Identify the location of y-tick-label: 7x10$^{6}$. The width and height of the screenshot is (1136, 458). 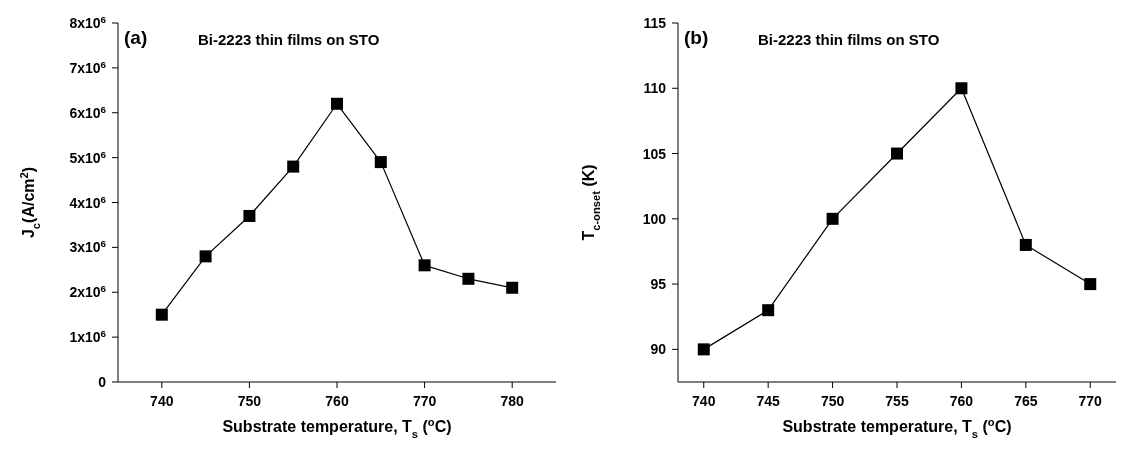
(88, 67).